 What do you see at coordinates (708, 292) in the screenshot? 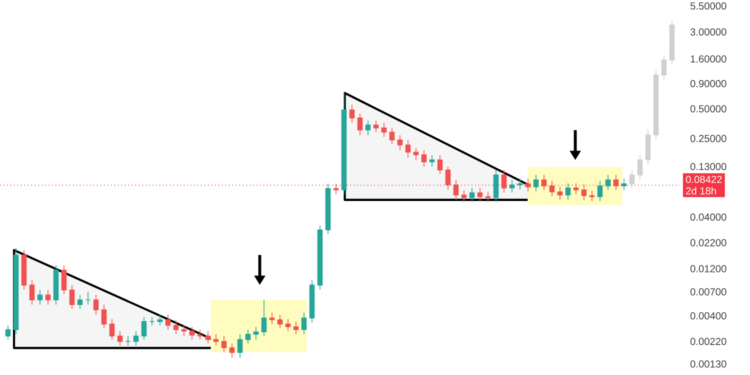
I see `y-tick-label: 0.00700` at bounding box center [708, 292].